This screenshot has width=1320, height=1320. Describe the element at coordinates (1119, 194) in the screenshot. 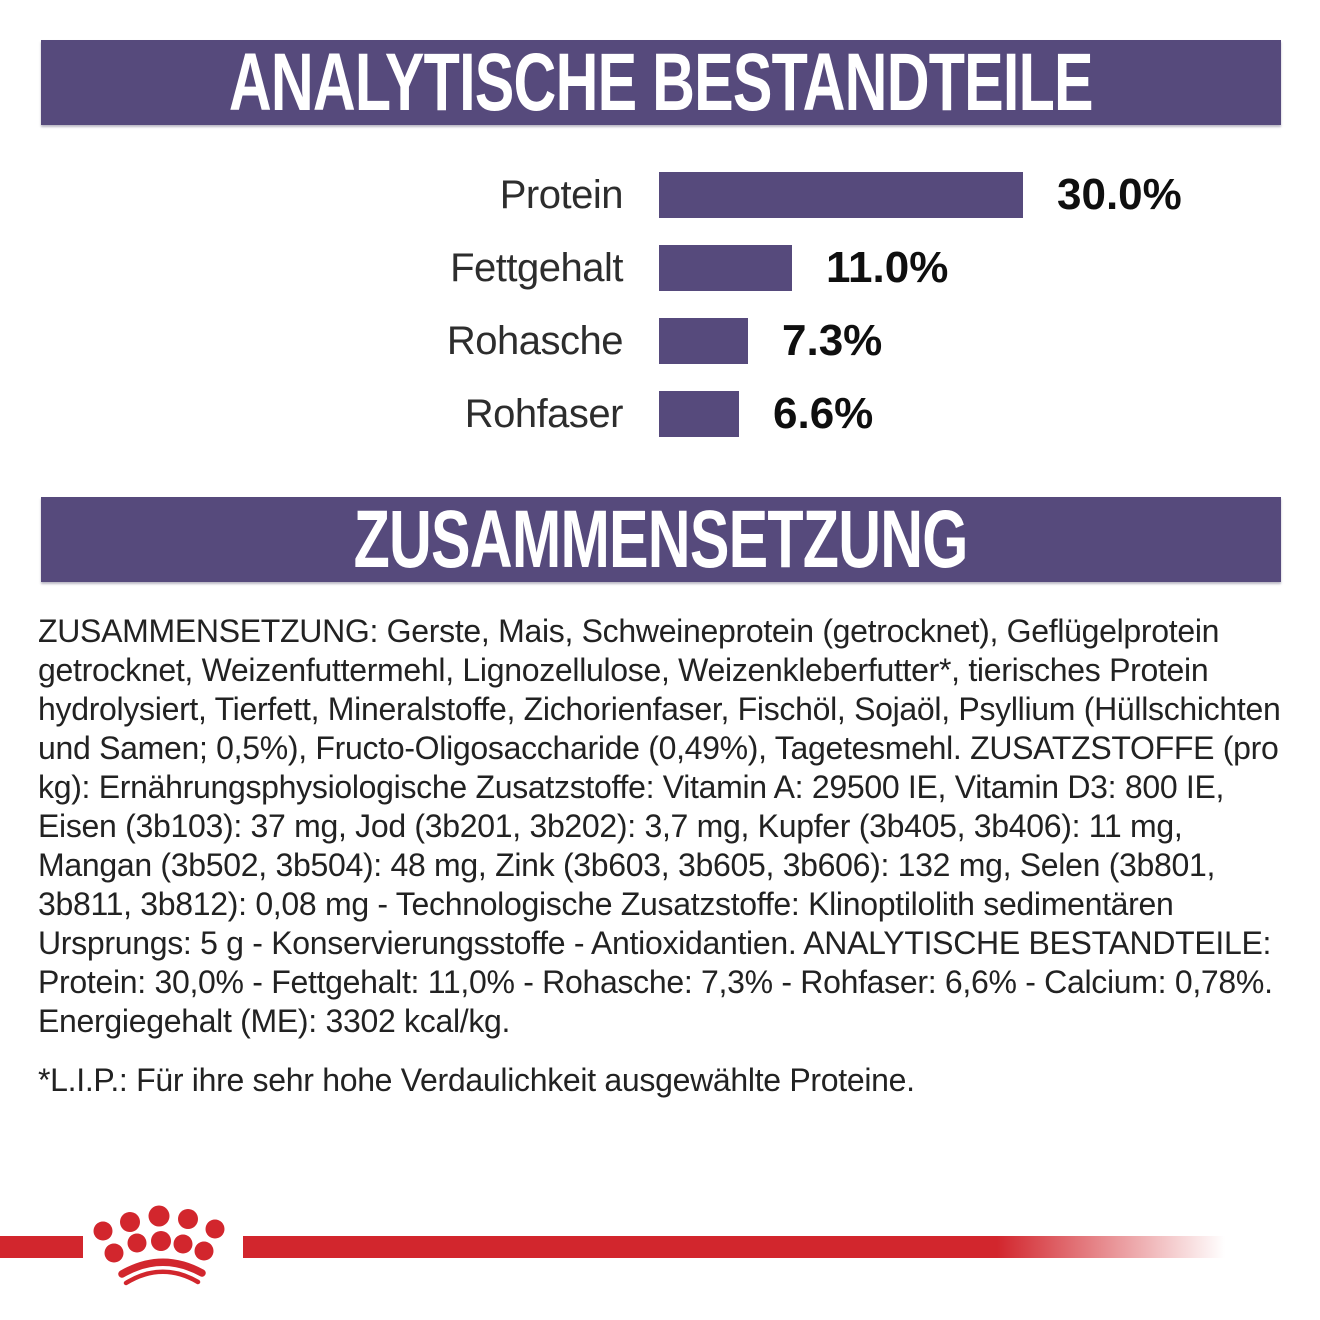

I see `chart-value-label: 30.0%` at that location.